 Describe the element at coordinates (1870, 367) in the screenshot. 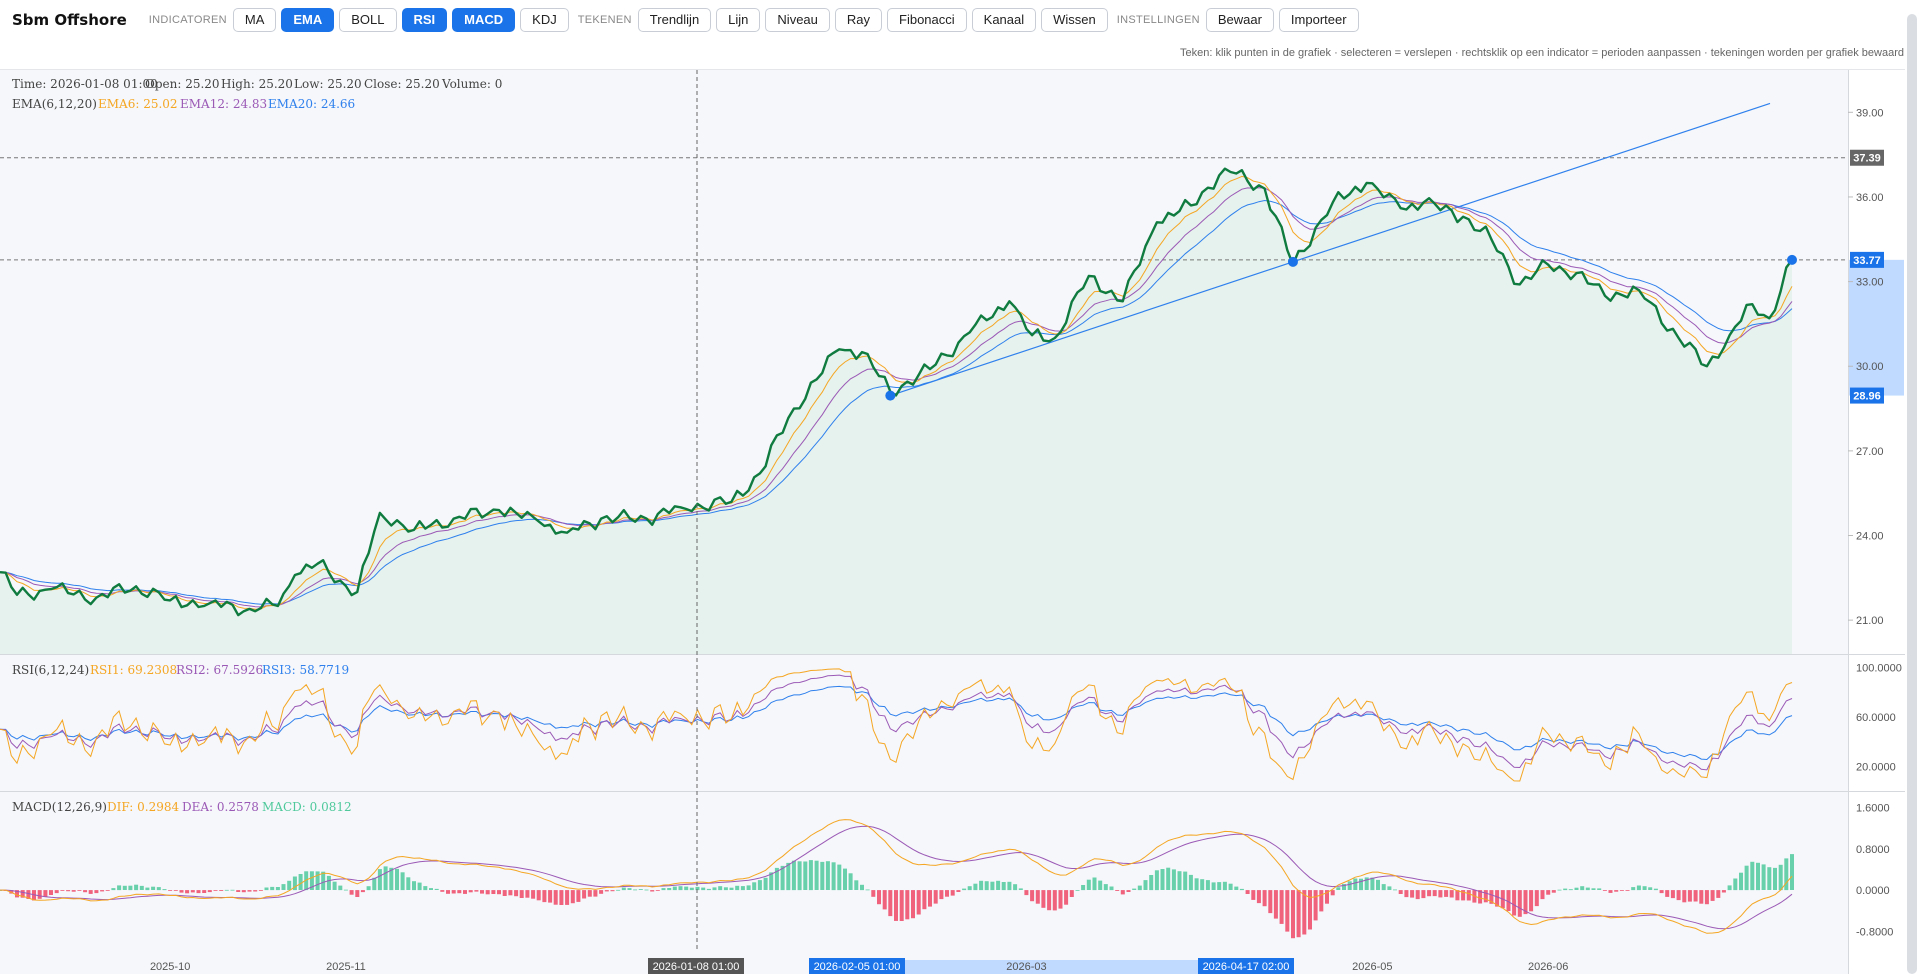

I see `price-tick-label: 30.00` at that location.